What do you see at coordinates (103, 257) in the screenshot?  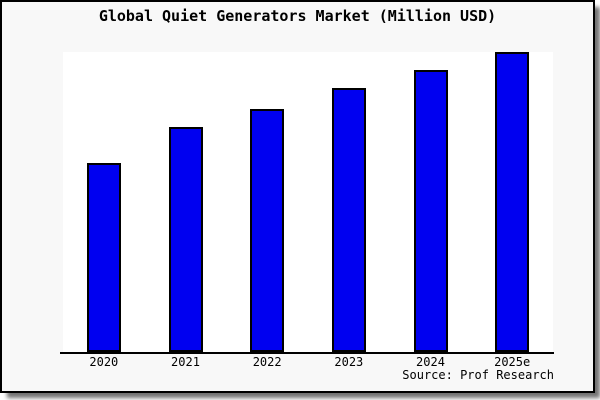 I see `bar-2020` at bounding box center [103, 257].